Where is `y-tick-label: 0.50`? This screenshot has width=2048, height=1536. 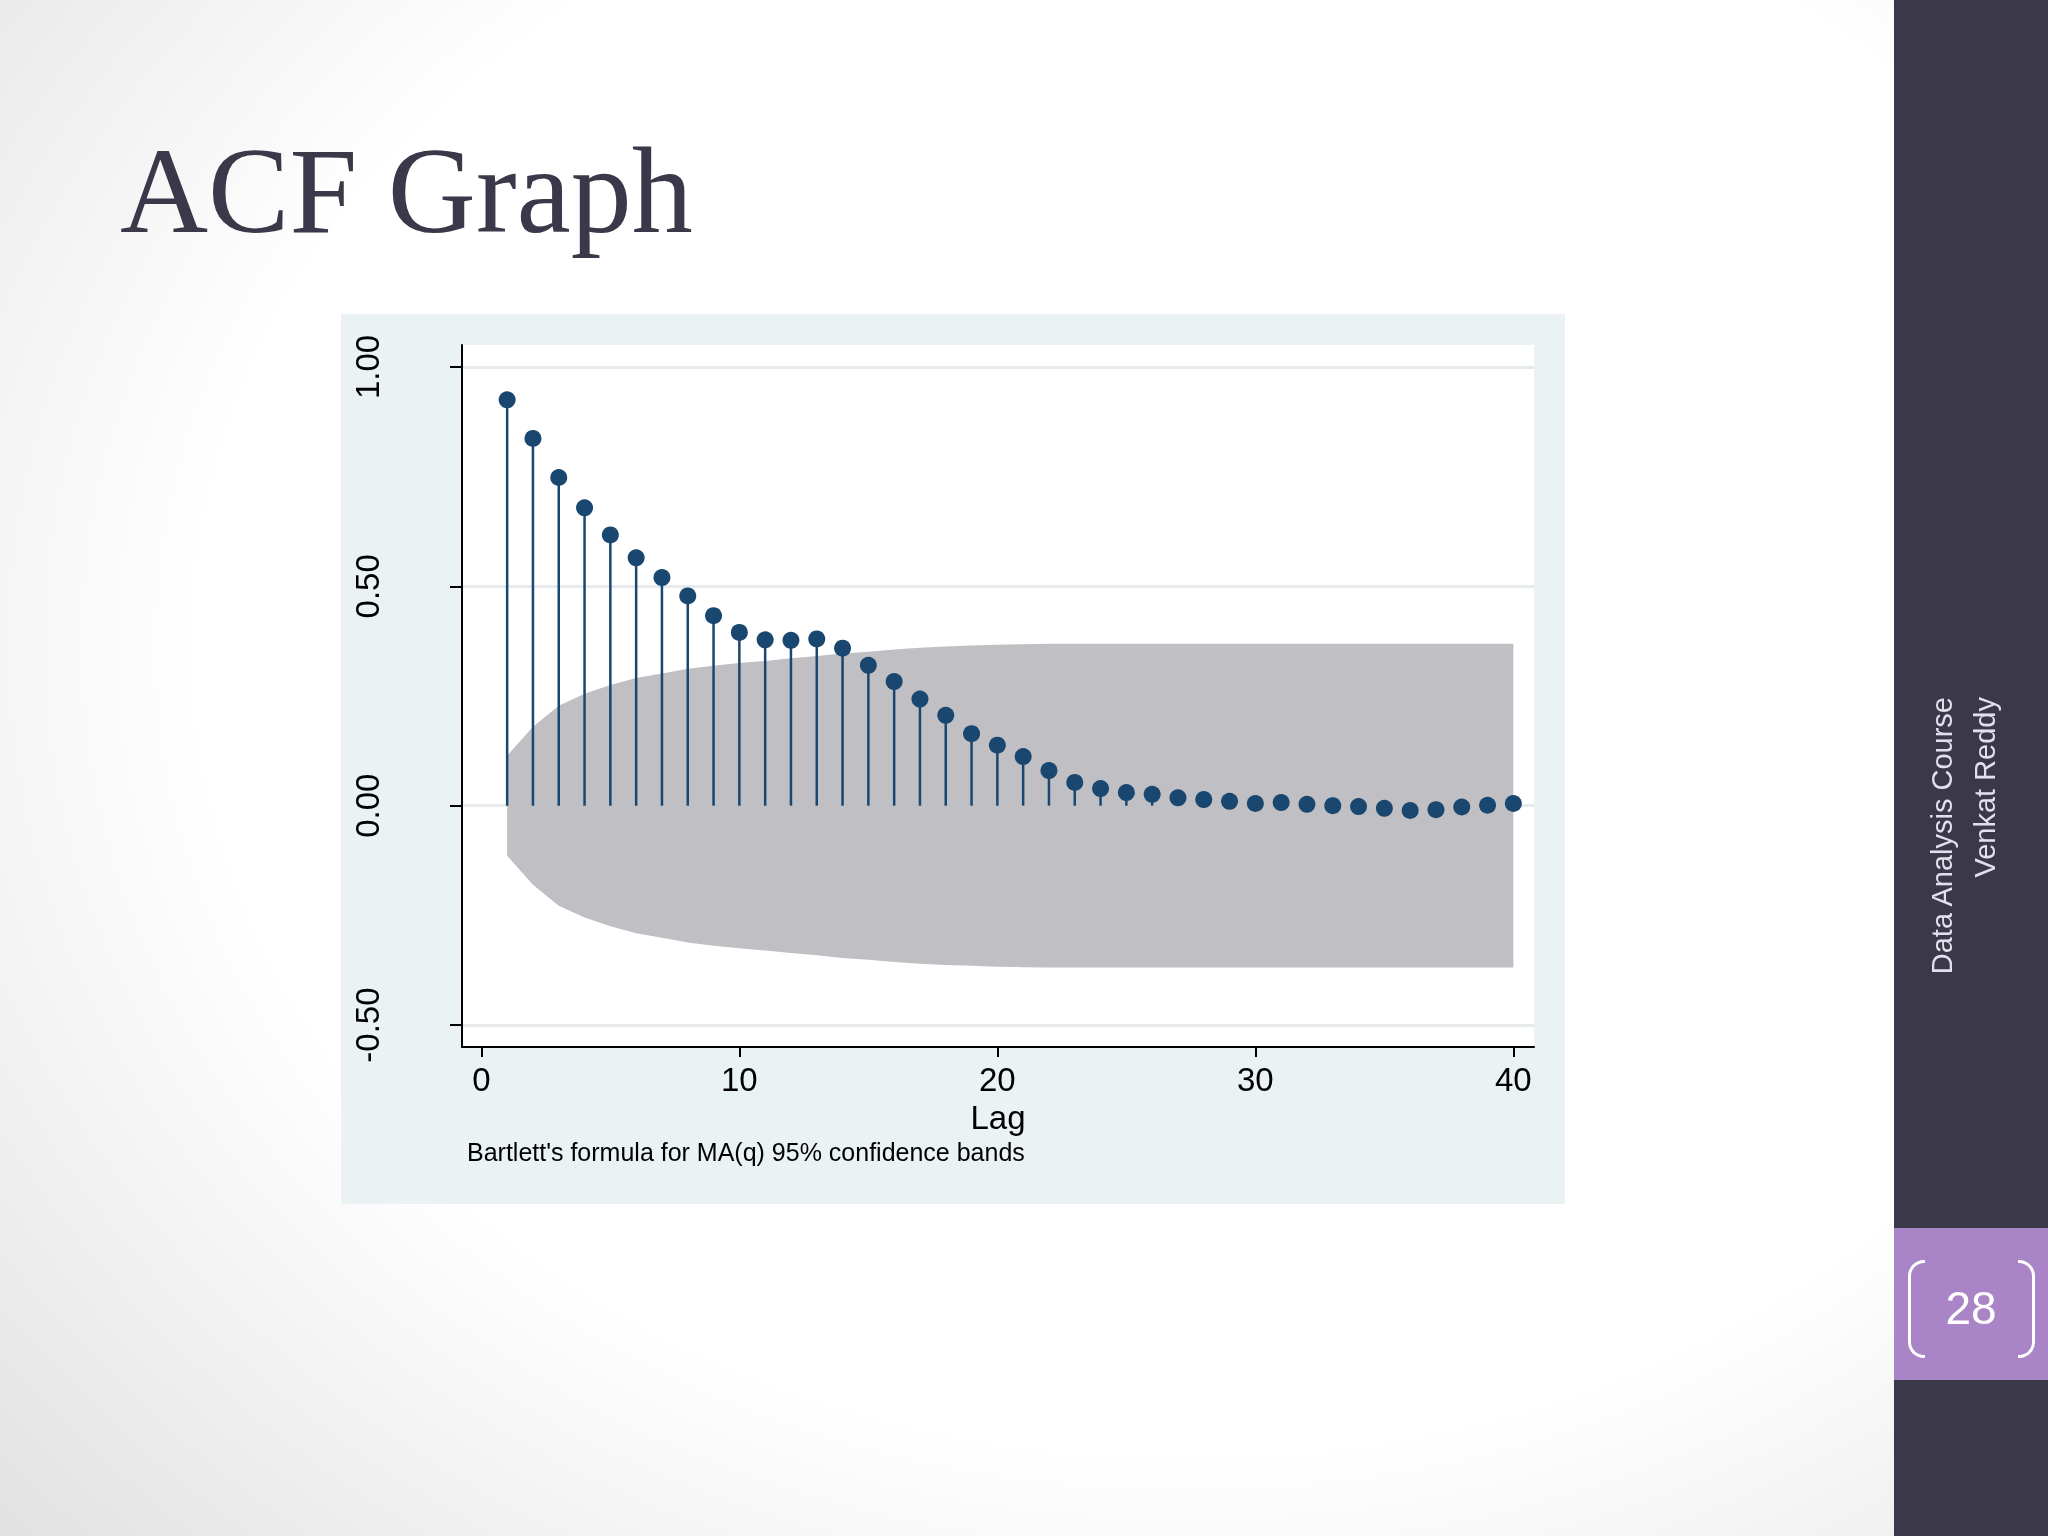 y-tick-label: 0.50 is located at coordinates (367, 586).